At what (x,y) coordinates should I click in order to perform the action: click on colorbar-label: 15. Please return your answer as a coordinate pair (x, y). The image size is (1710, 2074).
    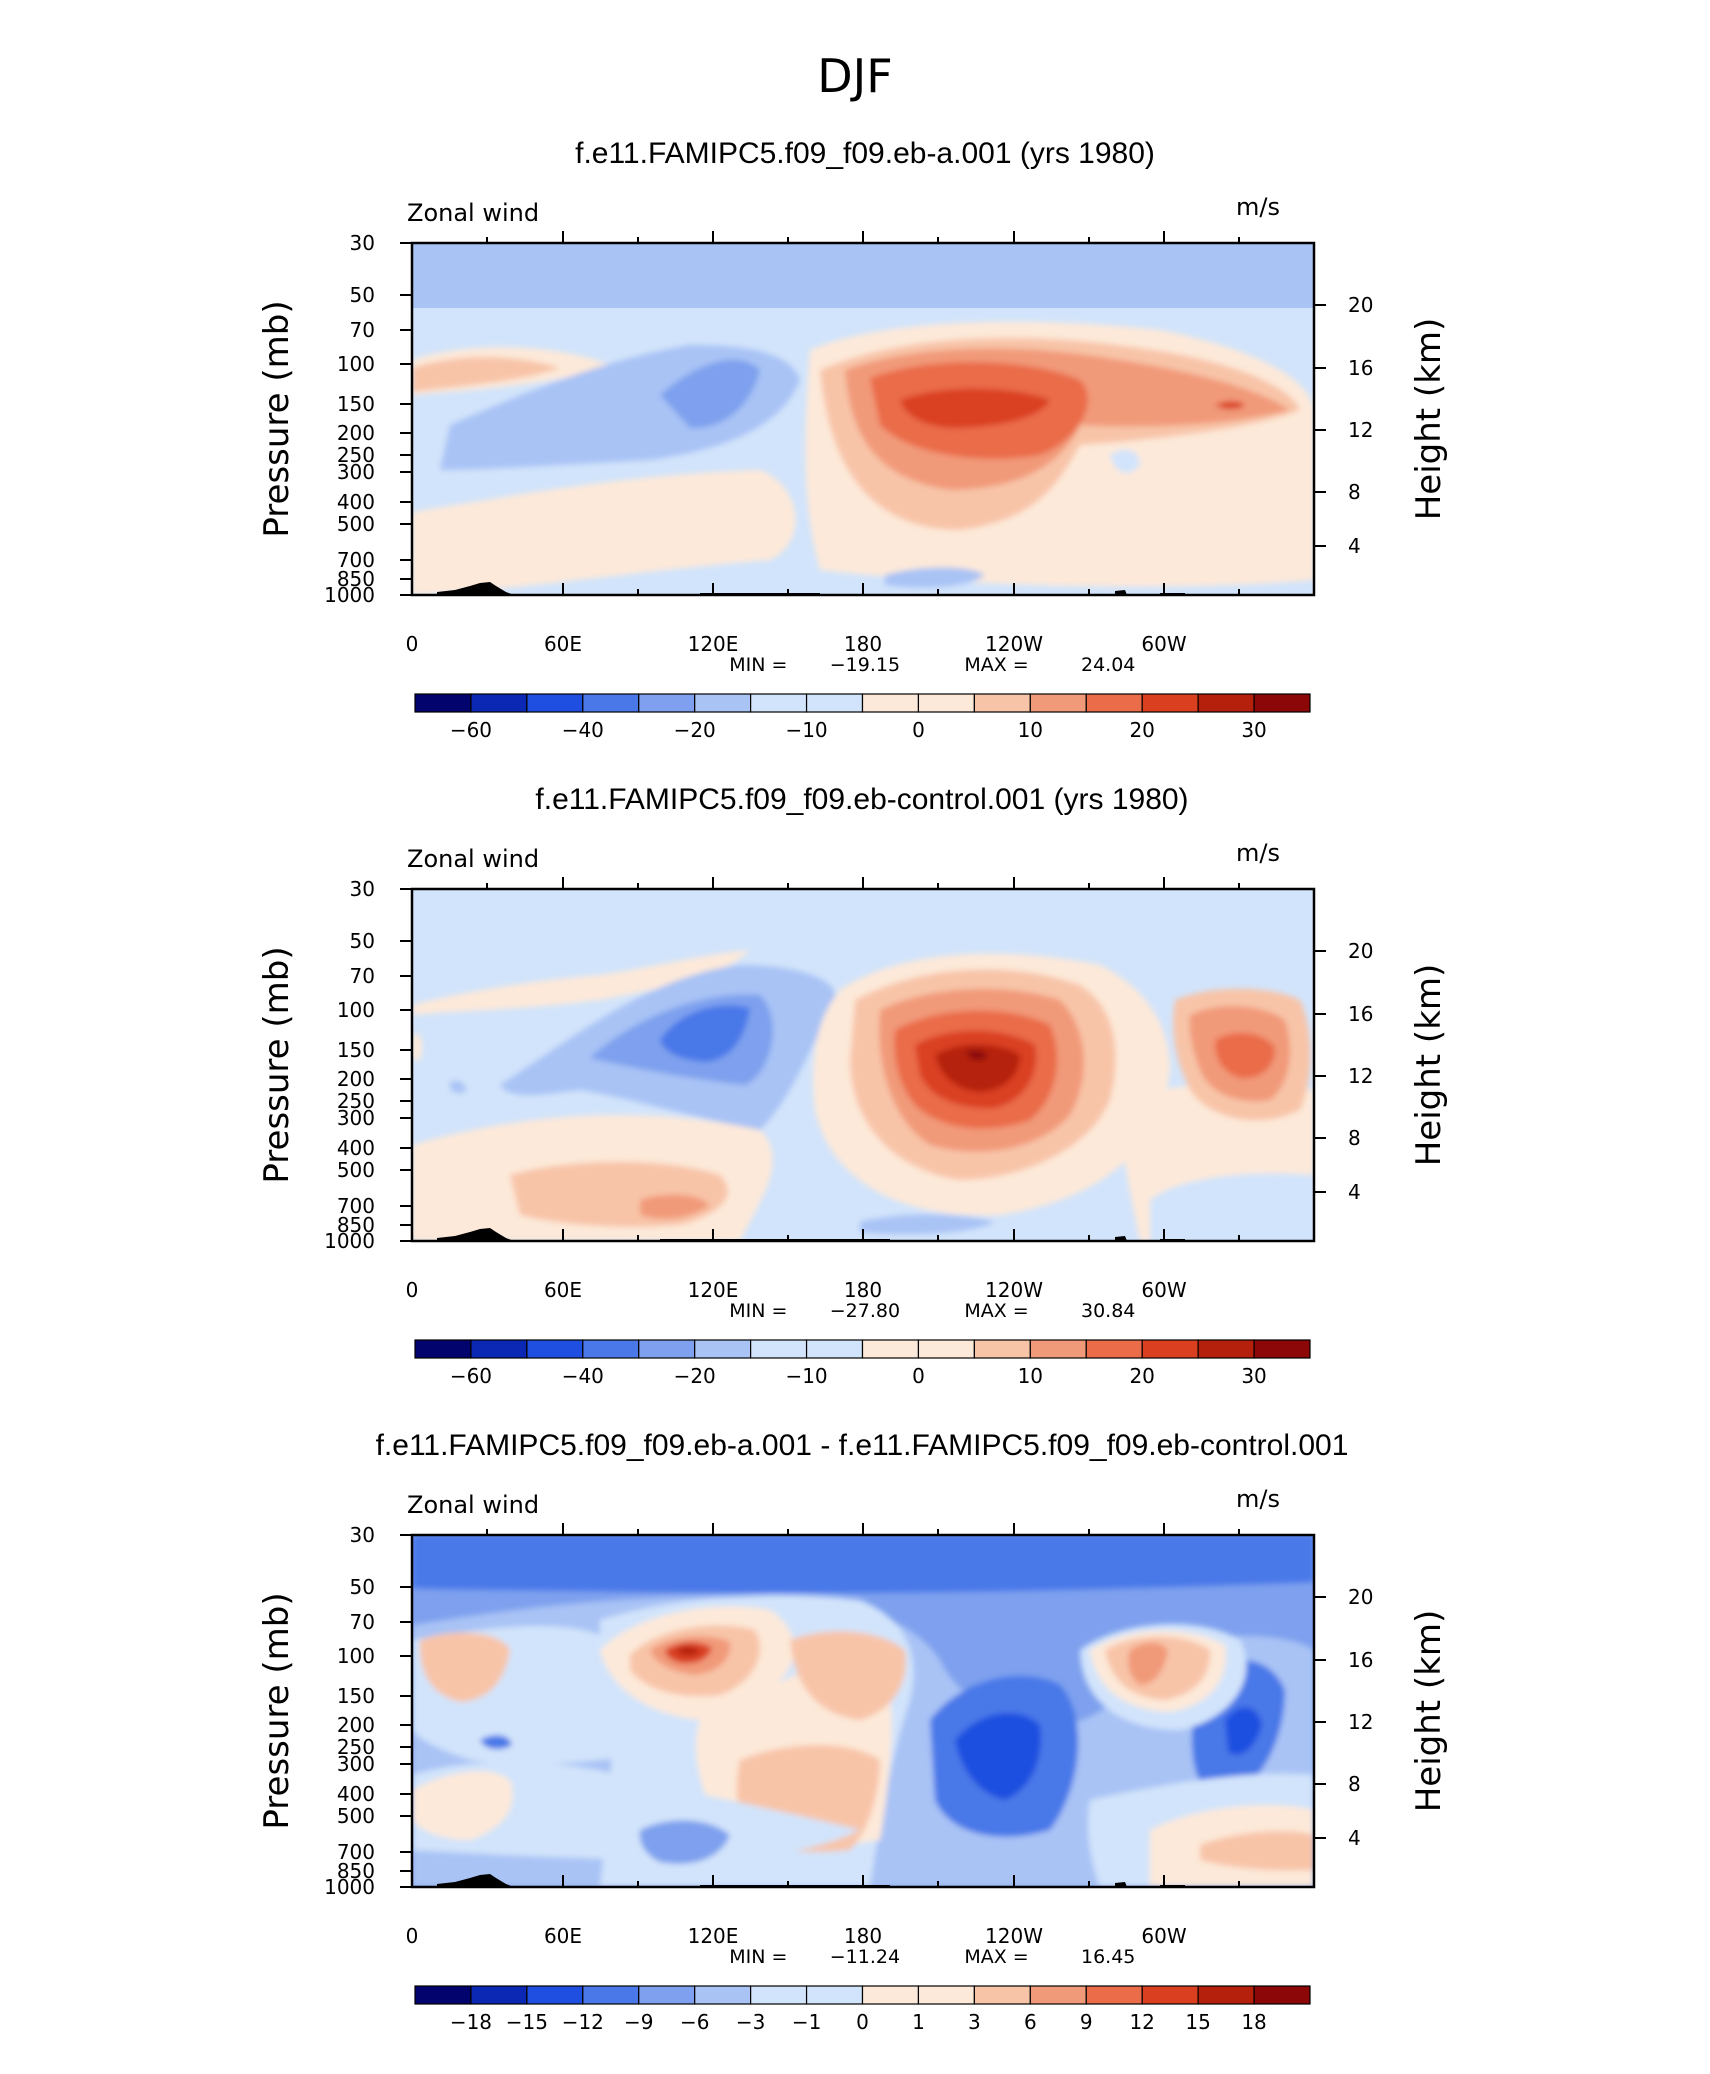
    Looking at the image, I should click on (1197, 2022).